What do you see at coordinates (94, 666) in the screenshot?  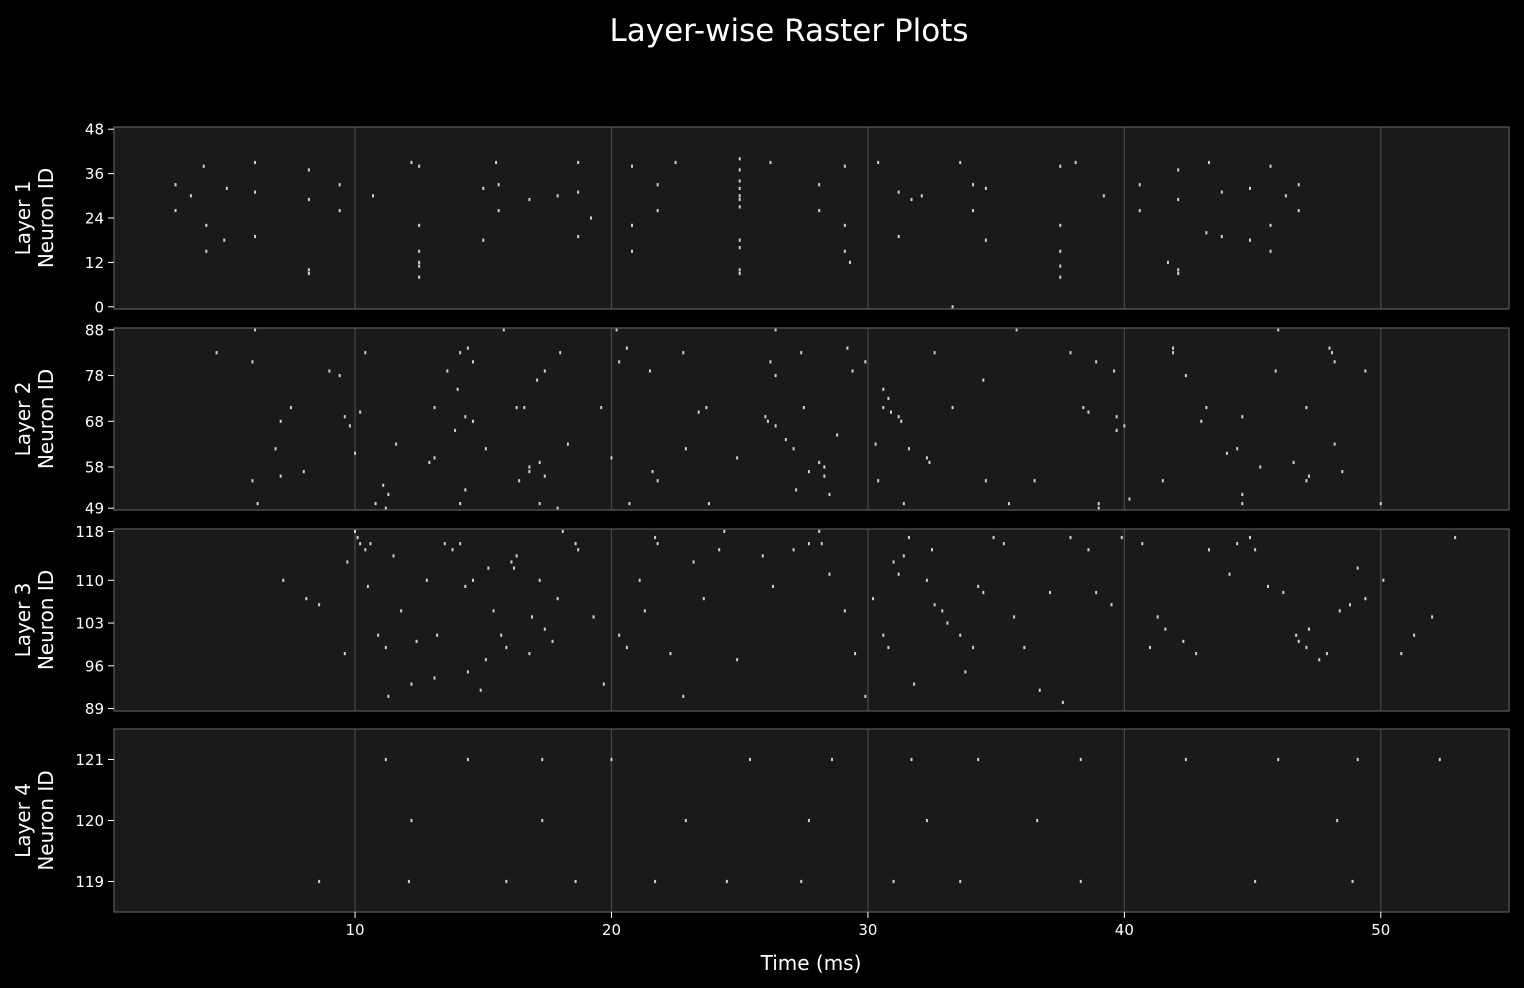 I see `layer-3-ytick-label-1: 96` at bounding box center [94, 666].